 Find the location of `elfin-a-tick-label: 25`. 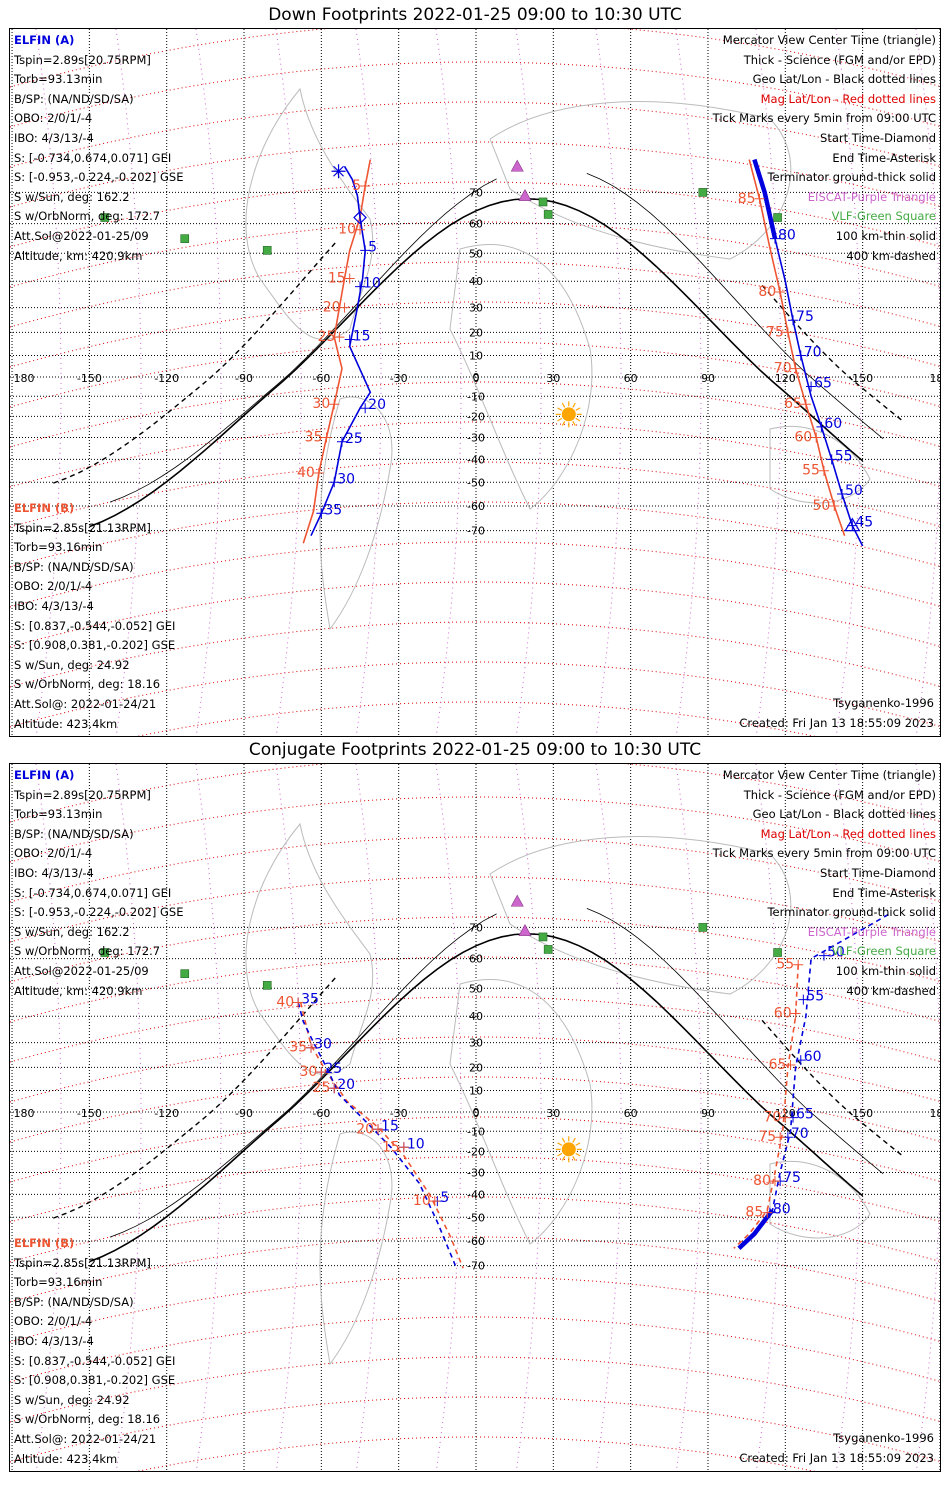

elfin-a-tick-label: 25 is located at coordinates (333, 1069).